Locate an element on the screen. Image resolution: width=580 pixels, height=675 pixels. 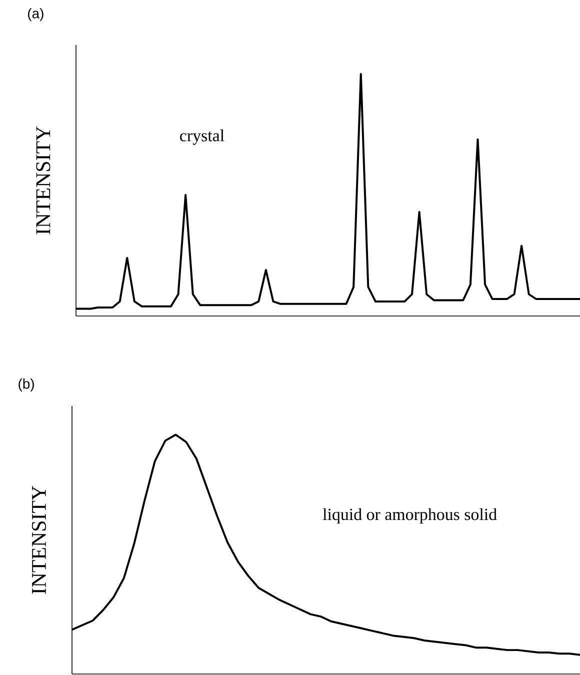
chart-title: (b) is located at coordinates (26, 385).